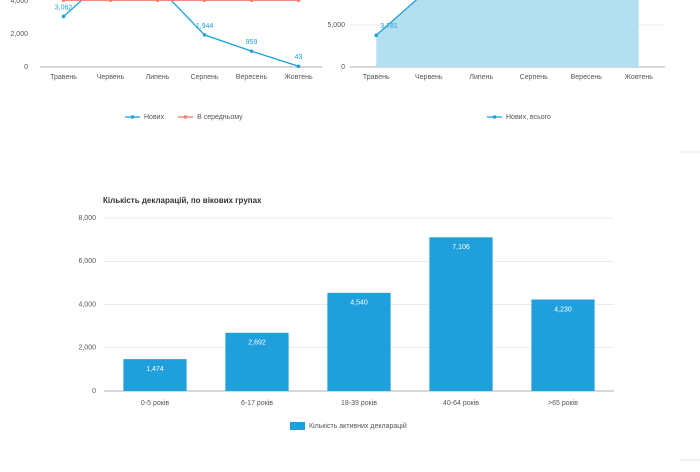  Describe the element at coordinates (155, 369) in the screenshot. I see `data-label: 1,474` at that location.